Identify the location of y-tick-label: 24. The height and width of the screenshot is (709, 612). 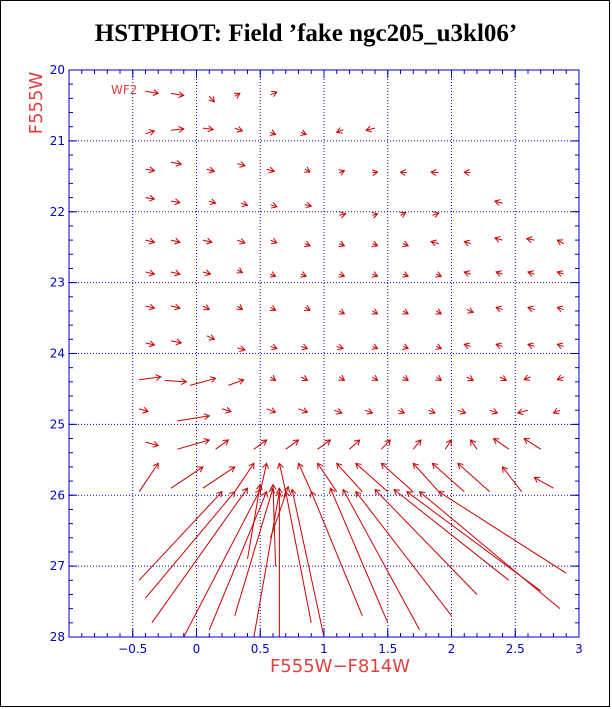
(57, 354).